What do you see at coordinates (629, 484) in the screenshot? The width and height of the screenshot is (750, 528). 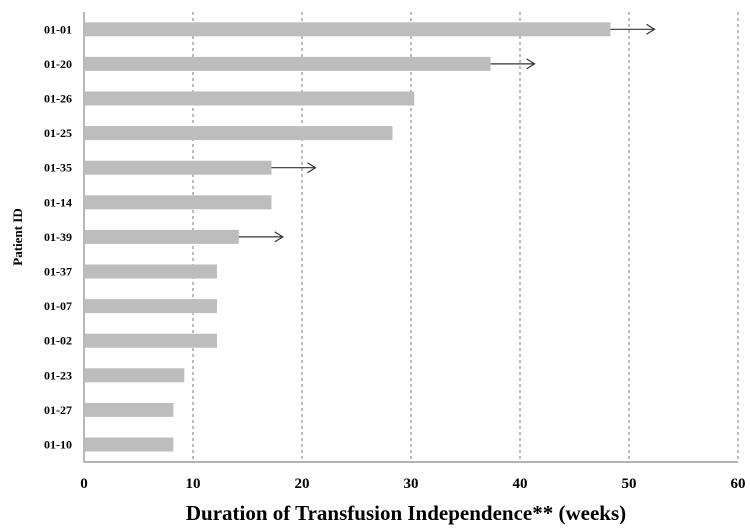 I see `x-tick-label: 50` at bounding box center [629, 484].